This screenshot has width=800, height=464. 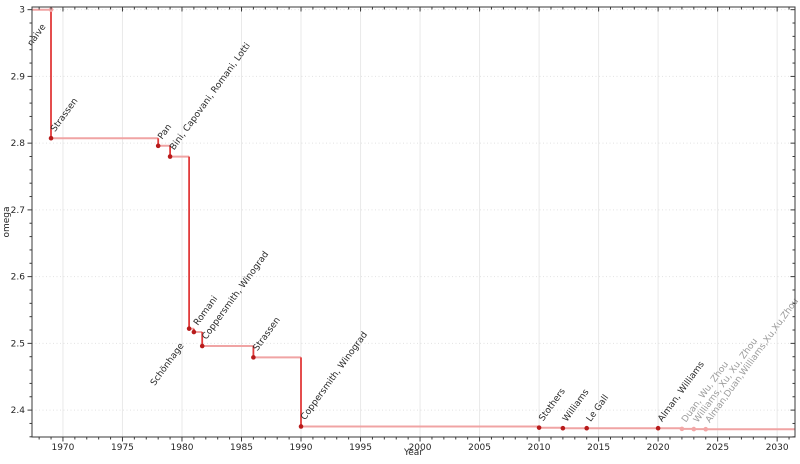 What do you see at coordinates (479, 448) in the screenshot?
I see `x-tick-label: 2005` at bounding box center [479, 448].